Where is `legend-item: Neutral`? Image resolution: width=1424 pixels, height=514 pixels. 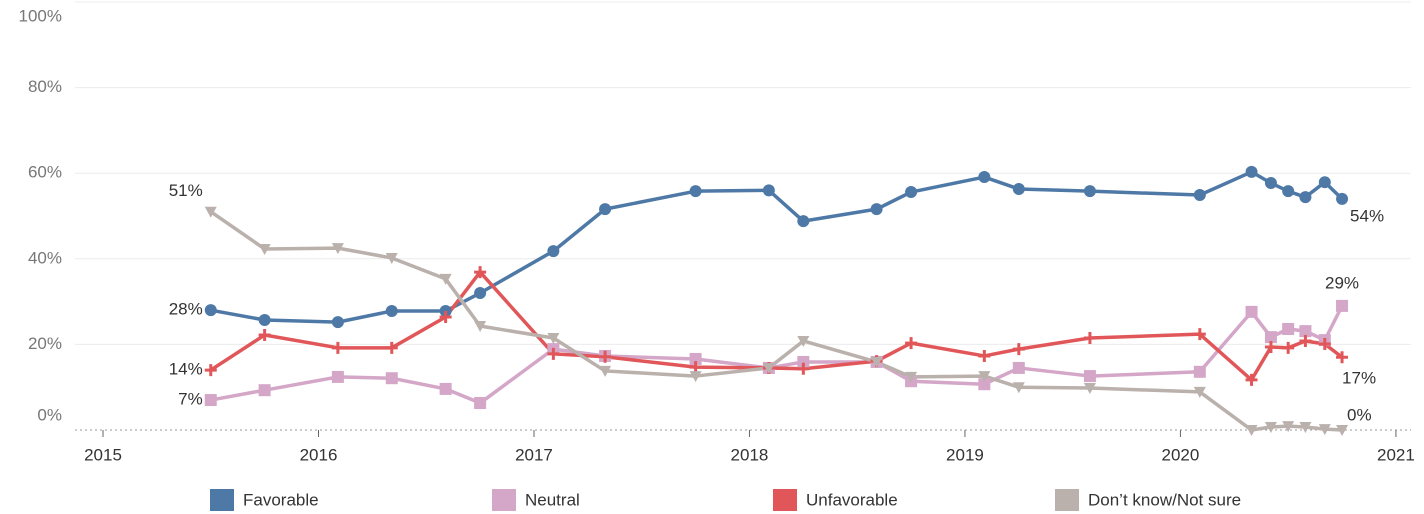 legend-item: Neutral is located at coordinates (536, 500).